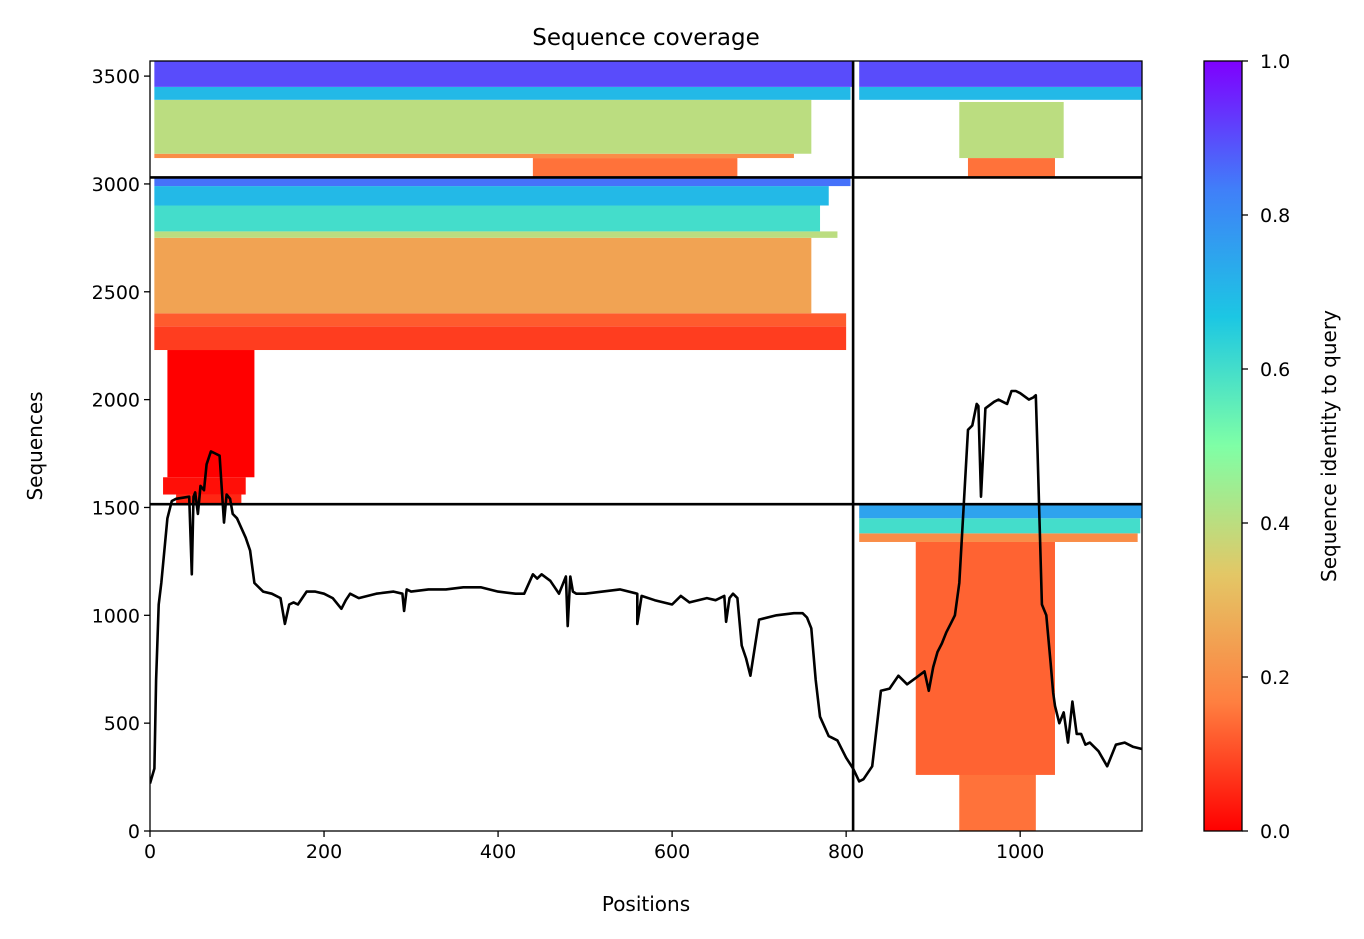 Image resolution: width=1364 pixels, height=939 pixels. What do you see at coordinates (121, 454) in the screenshot?
I see `y-axis: 0 500 1000 1500 2000 2500 3000 3500` at bounding box center [121, 454].